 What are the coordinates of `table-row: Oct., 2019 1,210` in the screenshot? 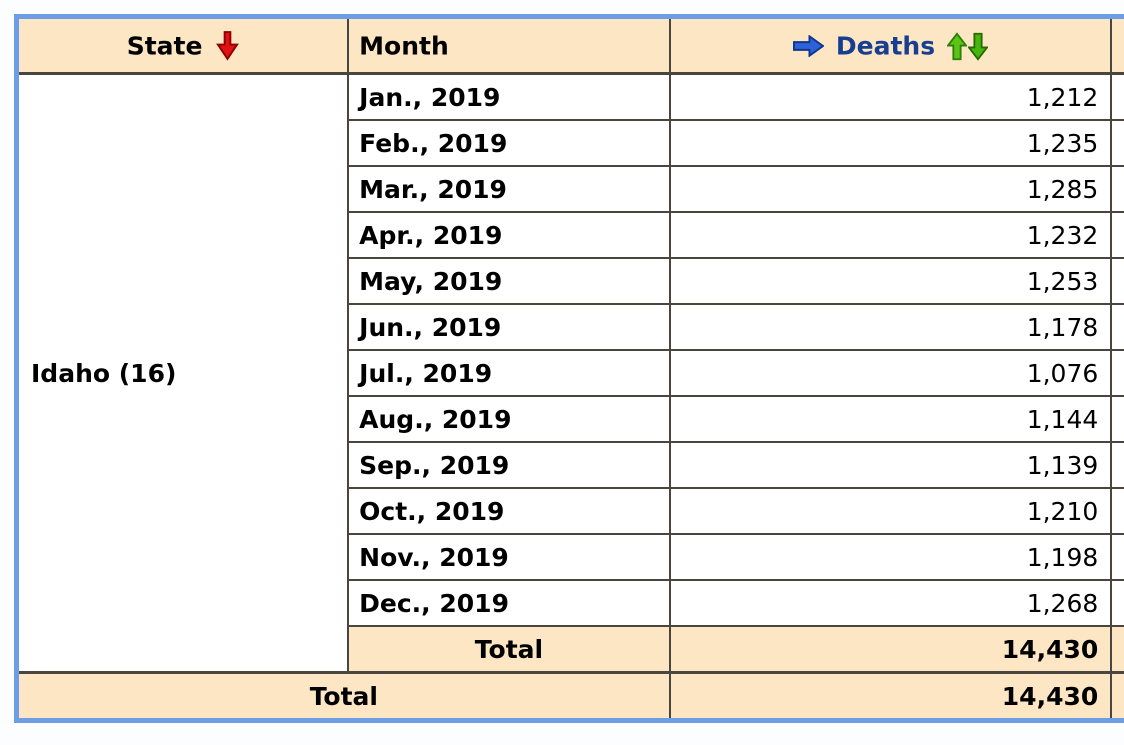 It's located at (570, 511).